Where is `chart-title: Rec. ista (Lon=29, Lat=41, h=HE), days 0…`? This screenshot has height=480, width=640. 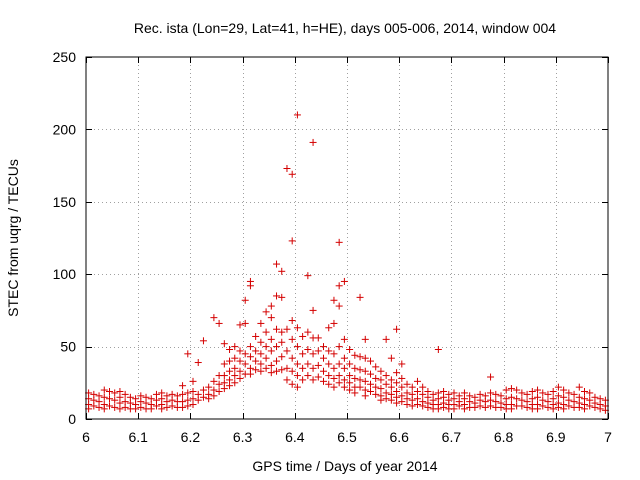
chart-title: Rec. ista (Lon=29, Lat=41, h=HE), days 0… is located at coordinates (345, 28).